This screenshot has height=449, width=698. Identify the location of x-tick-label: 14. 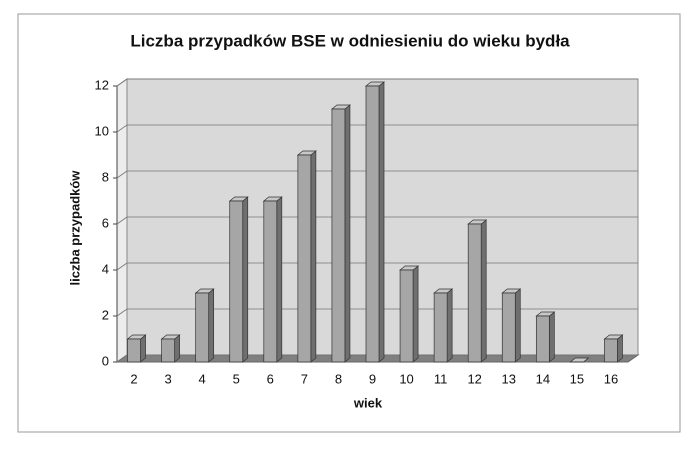
(543, 378).